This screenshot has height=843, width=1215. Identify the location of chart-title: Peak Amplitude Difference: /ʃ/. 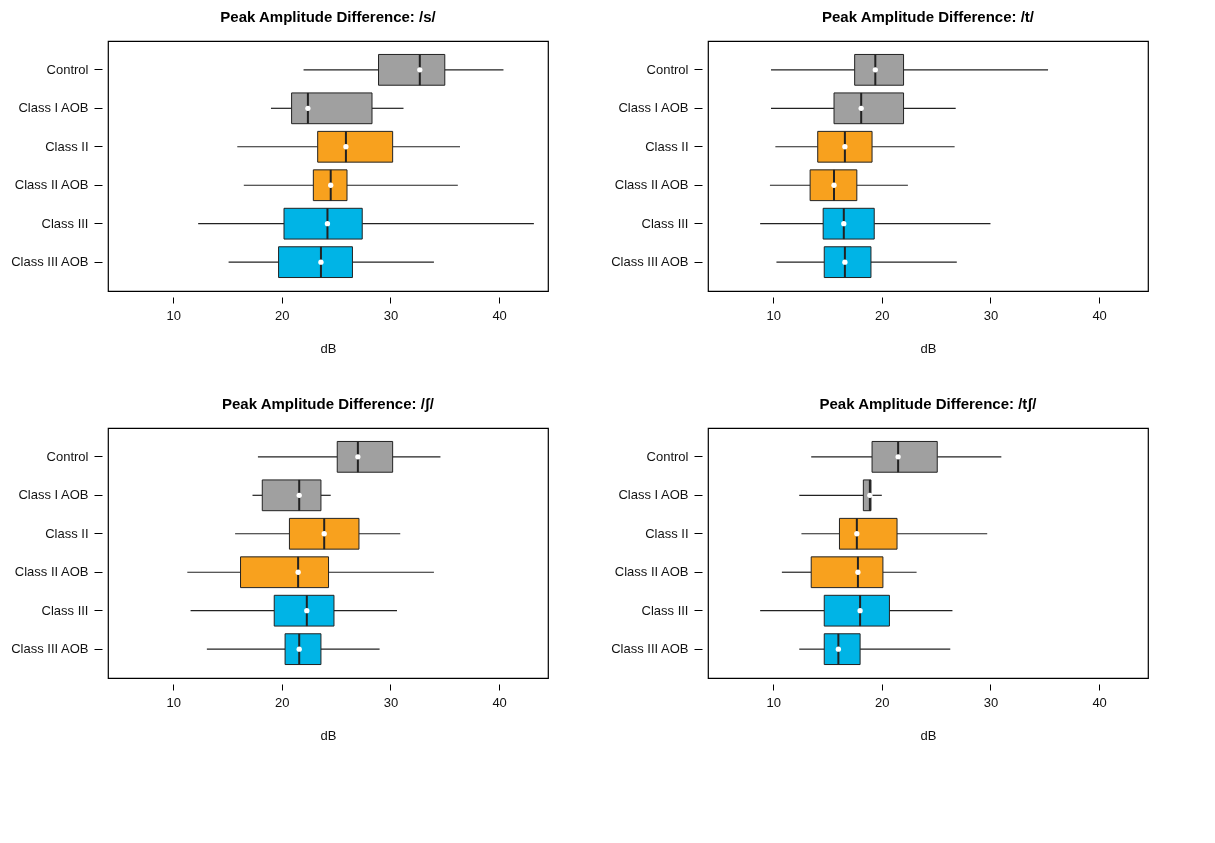
(328, 403).